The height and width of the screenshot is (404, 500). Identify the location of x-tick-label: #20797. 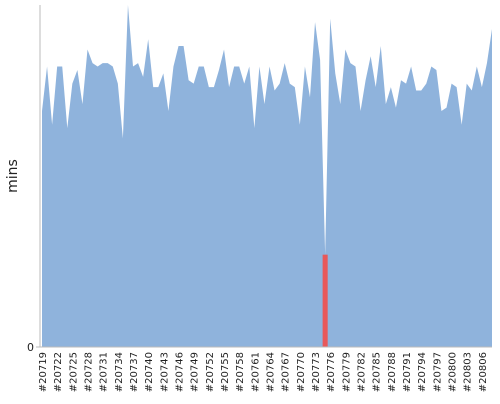
(437, 372).